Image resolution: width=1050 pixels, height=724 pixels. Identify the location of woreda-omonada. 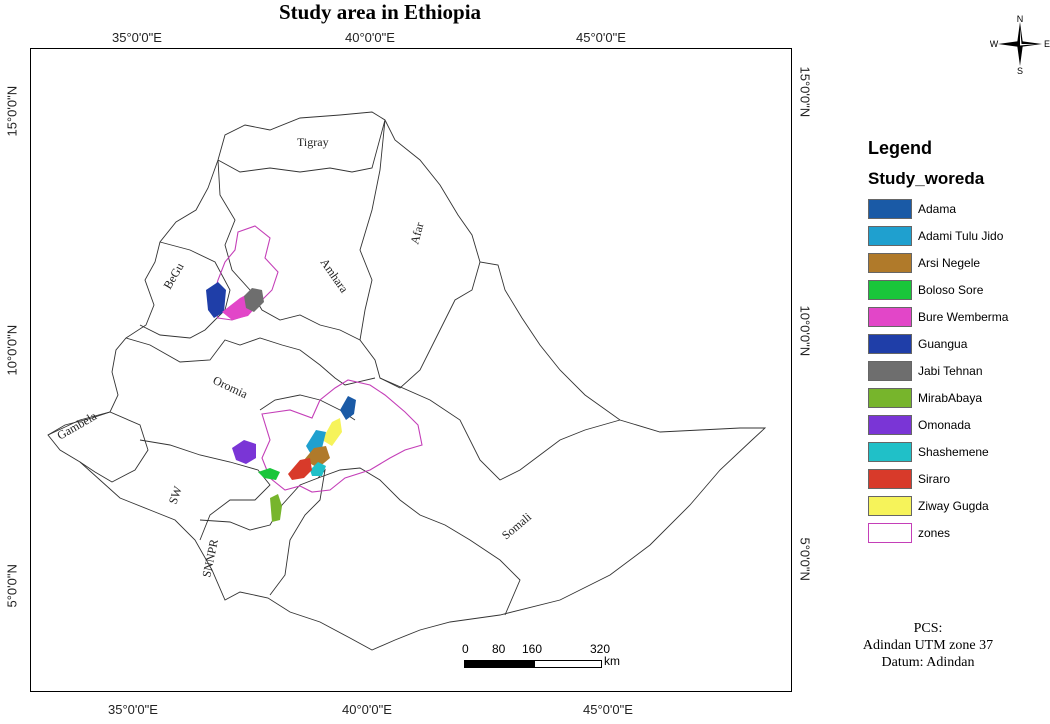
(244, 452).